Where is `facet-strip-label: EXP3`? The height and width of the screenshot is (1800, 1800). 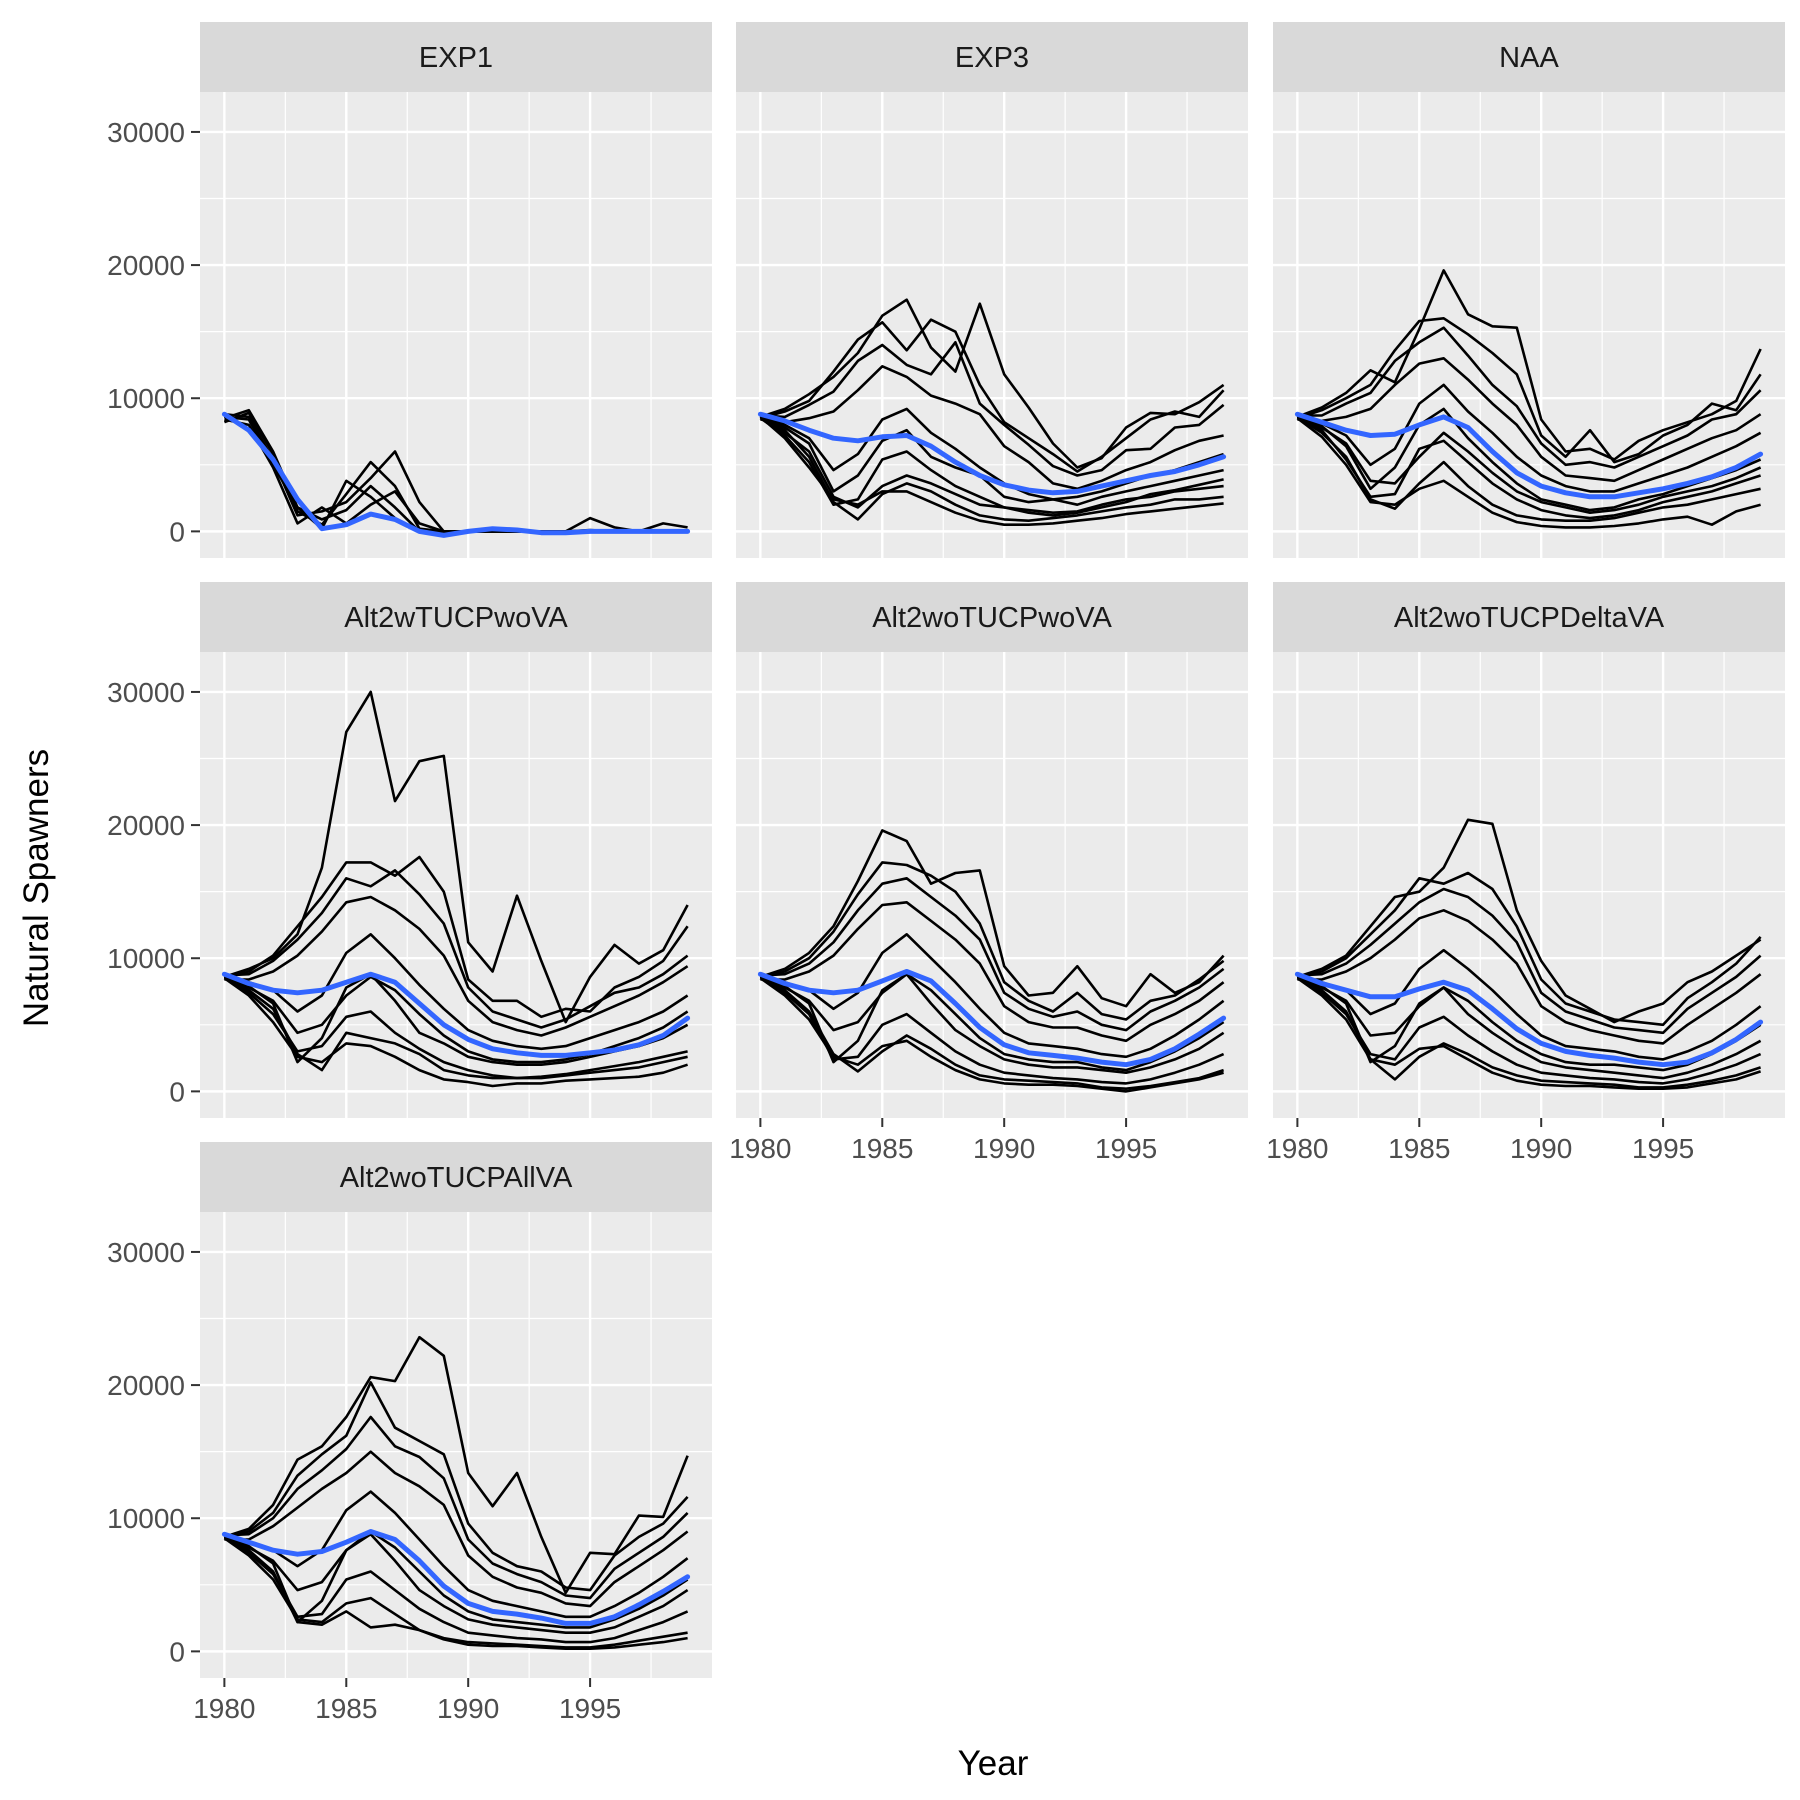 facet-strip-label: EXP3 is located at coordinates (992, 58).